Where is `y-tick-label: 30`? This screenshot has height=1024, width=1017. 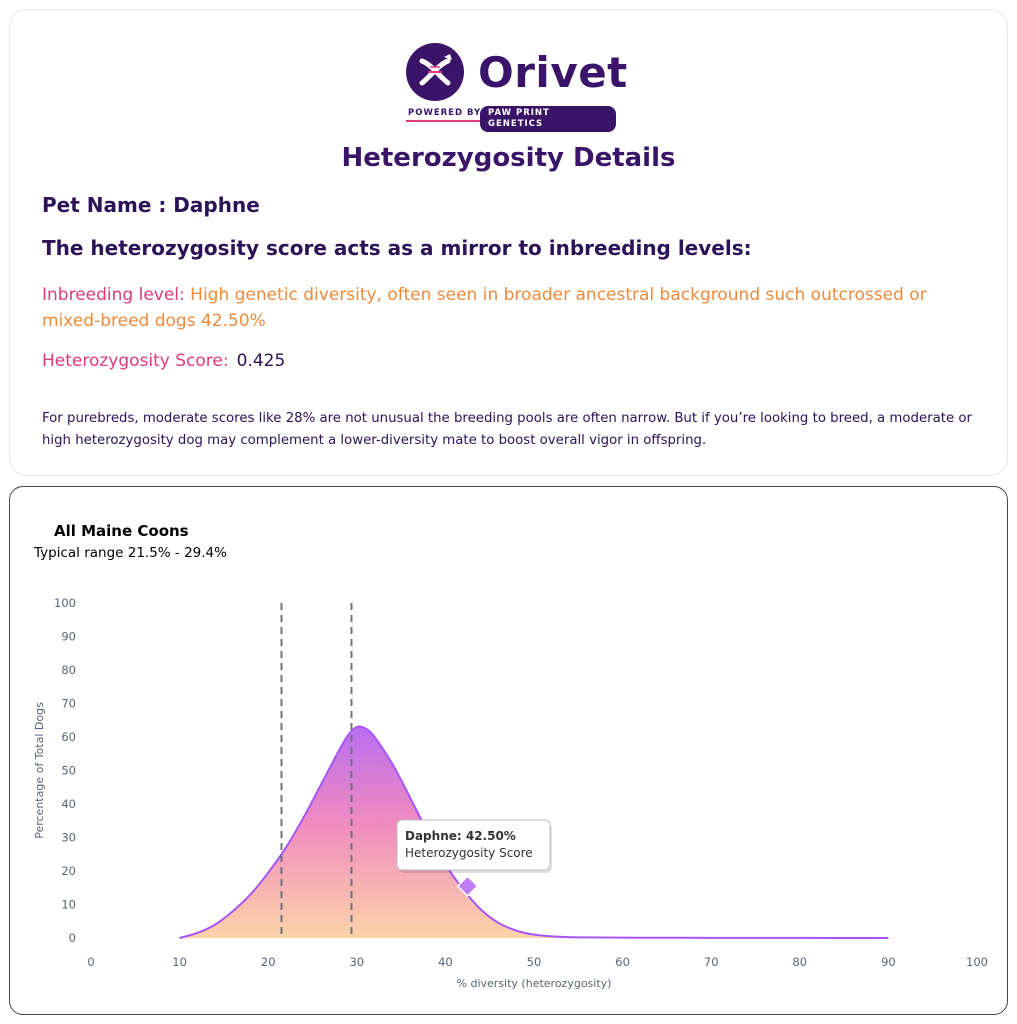 y-tick-label: 30 is located at coordinates (68, 838).